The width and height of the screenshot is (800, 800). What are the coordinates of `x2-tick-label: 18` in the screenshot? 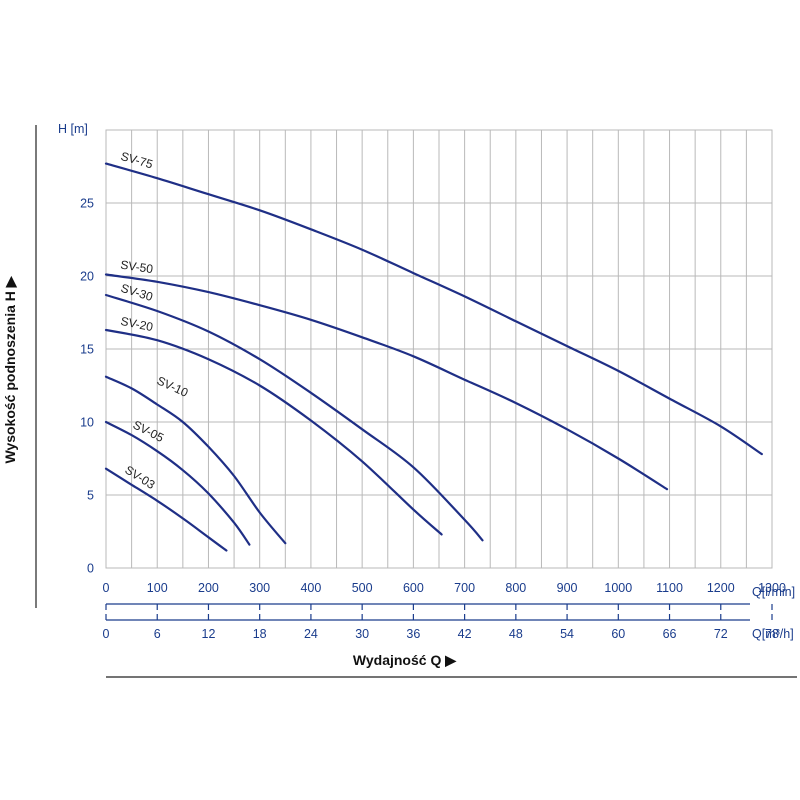 It's located at (260, 634).